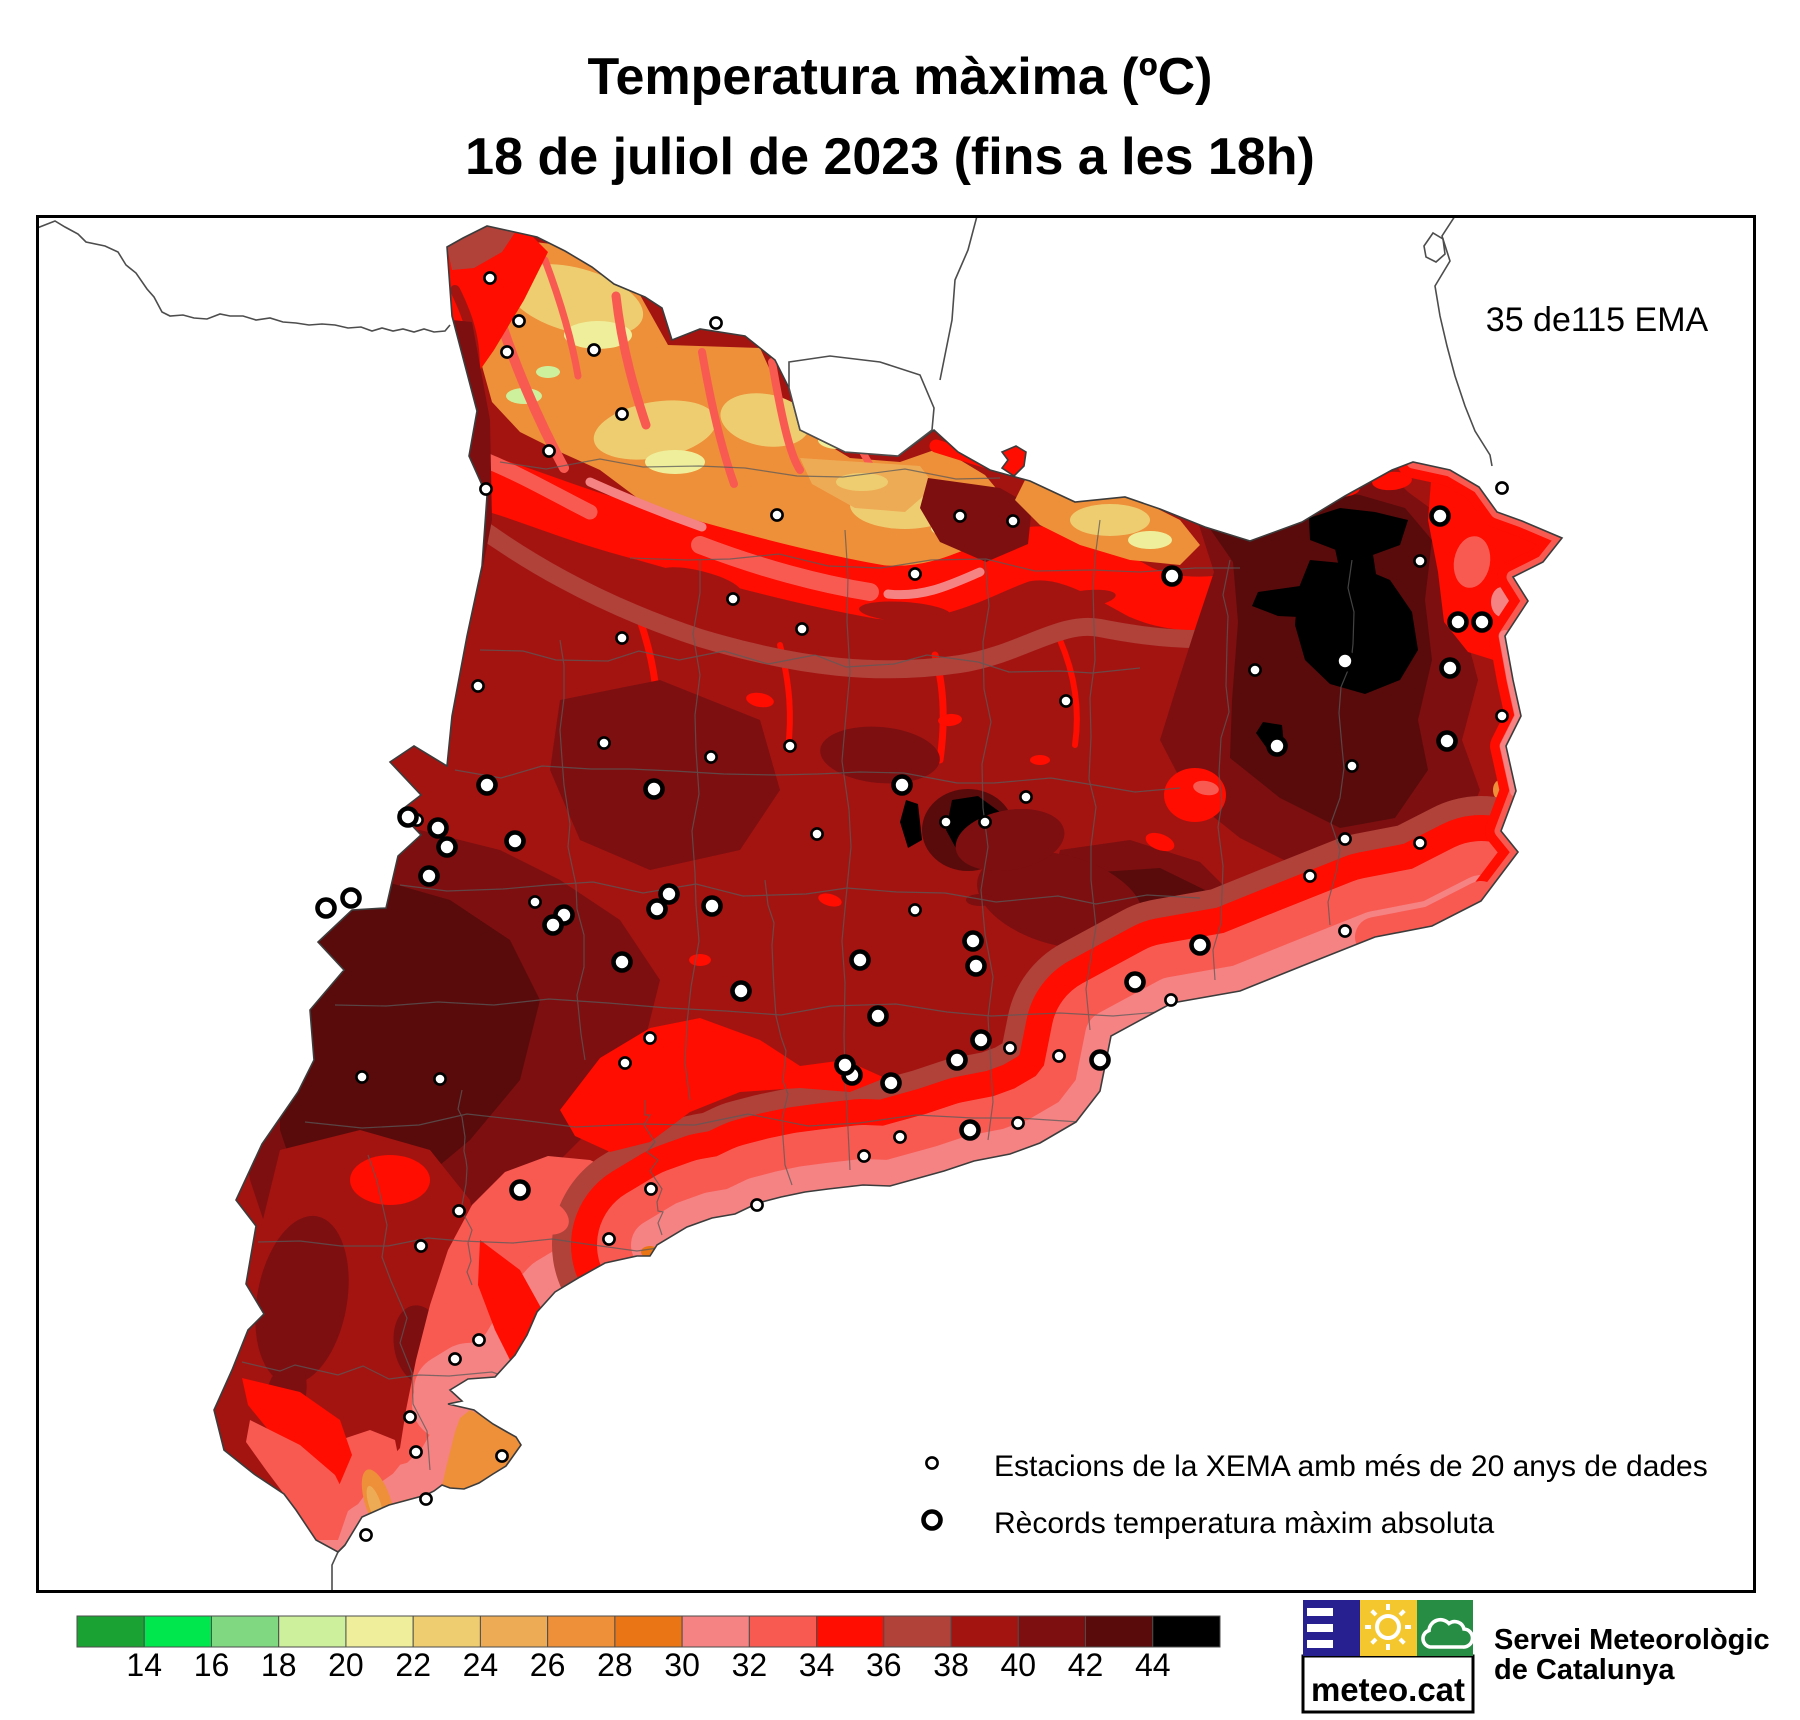 The height and width of the screenshot is (1720, 1800). What do you see at coordinates (481, 1665) in the screenshot?
I see `svg-text: 24` at bounding box center [481, 1665].